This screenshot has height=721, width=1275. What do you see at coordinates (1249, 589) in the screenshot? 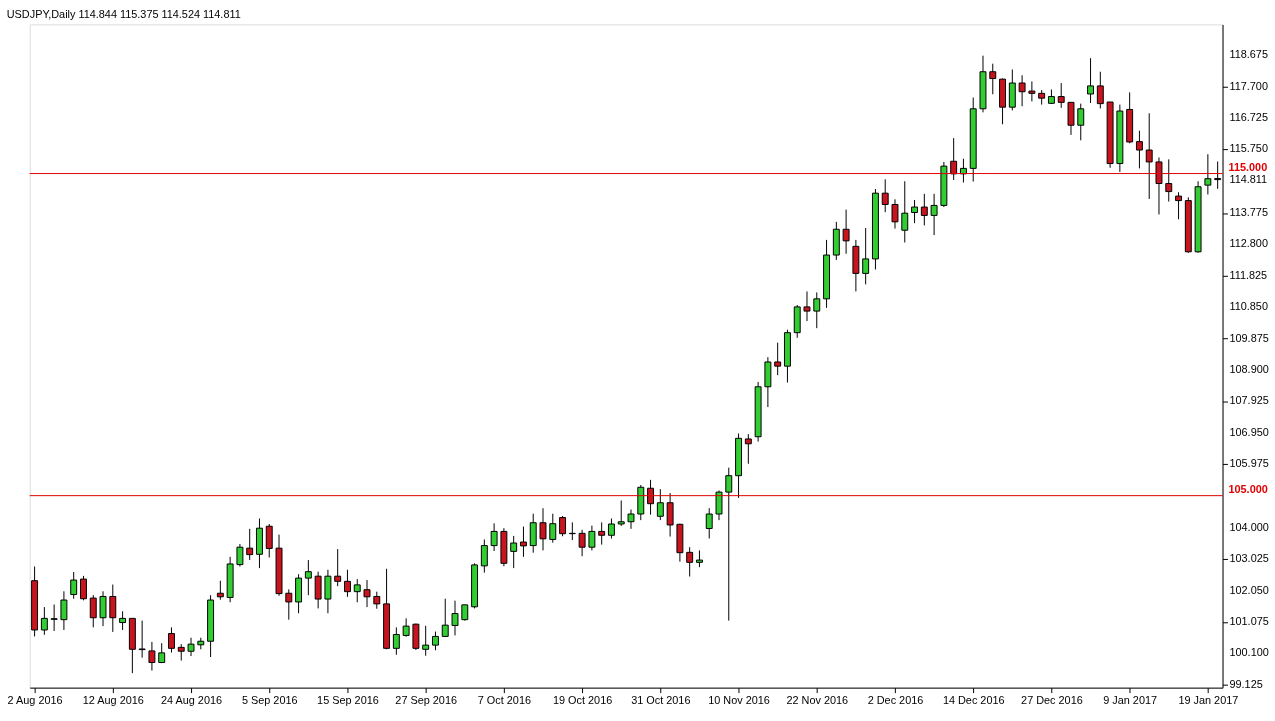
I see `y-tick-label: 102.050` at bounding box center [1249, 589].